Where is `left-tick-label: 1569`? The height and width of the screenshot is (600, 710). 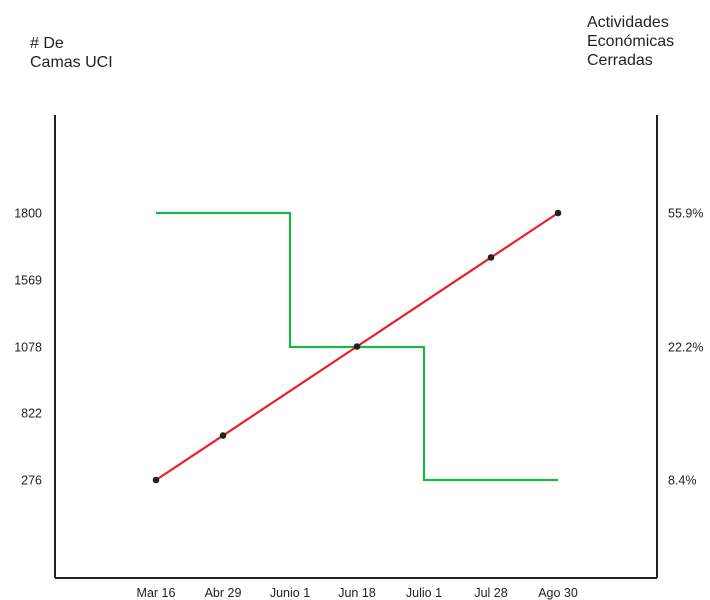 left-tick-label: 1569 is located at coordinates (28, 281).